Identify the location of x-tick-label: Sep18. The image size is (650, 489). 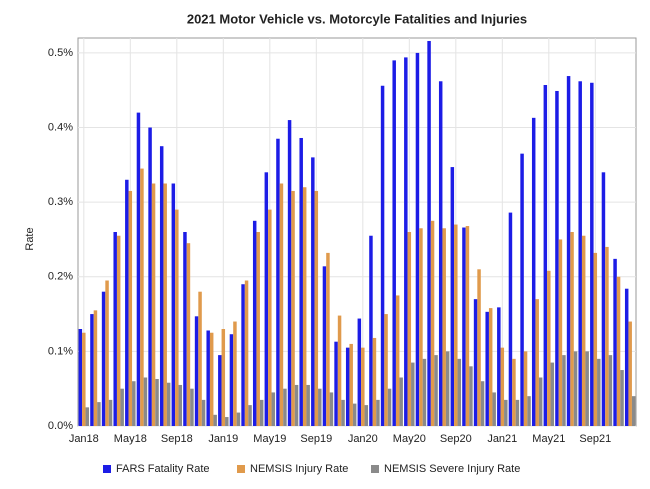
(177, 439).